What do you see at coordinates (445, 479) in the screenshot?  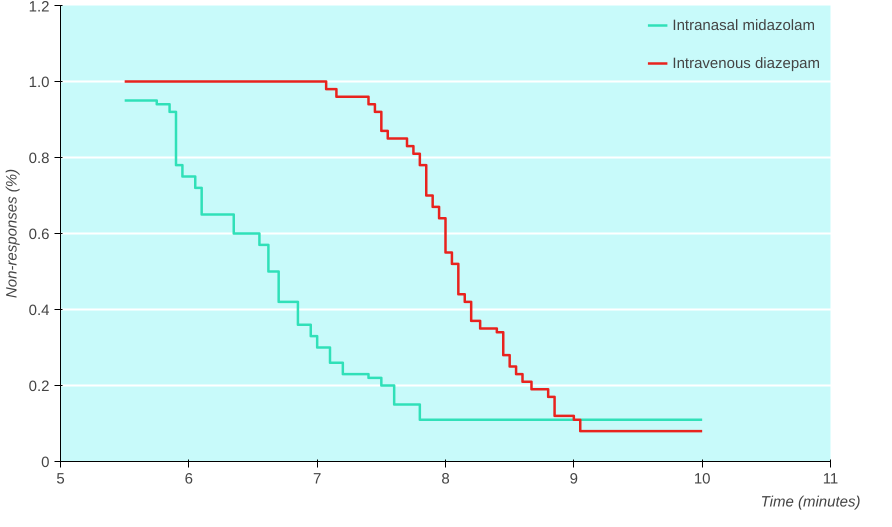 I see `x-tick-label: 8` at bounding box center [445, 479].